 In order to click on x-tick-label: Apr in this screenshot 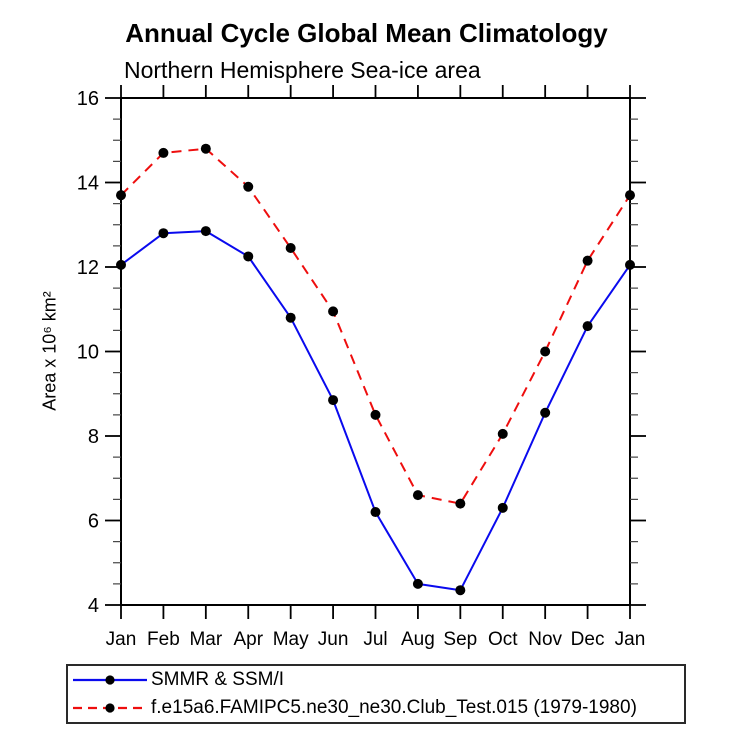, I will do `click(248, 639)`.